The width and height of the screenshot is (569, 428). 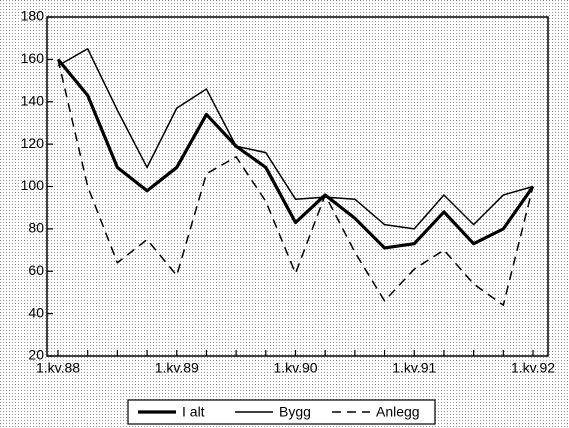 What do you see at coordinates (193, 412) in the screenshot?
I see `legend-label: I alt` at bounding box center [193, 412].